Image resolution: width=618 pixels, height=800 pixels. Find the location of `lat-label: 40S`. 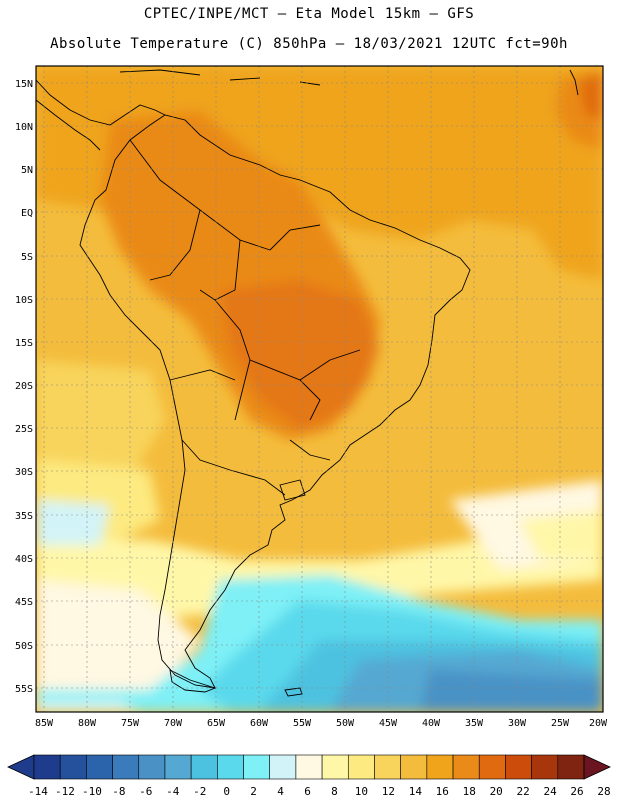

lat-label: 40S is located at coordinates (24, 559).